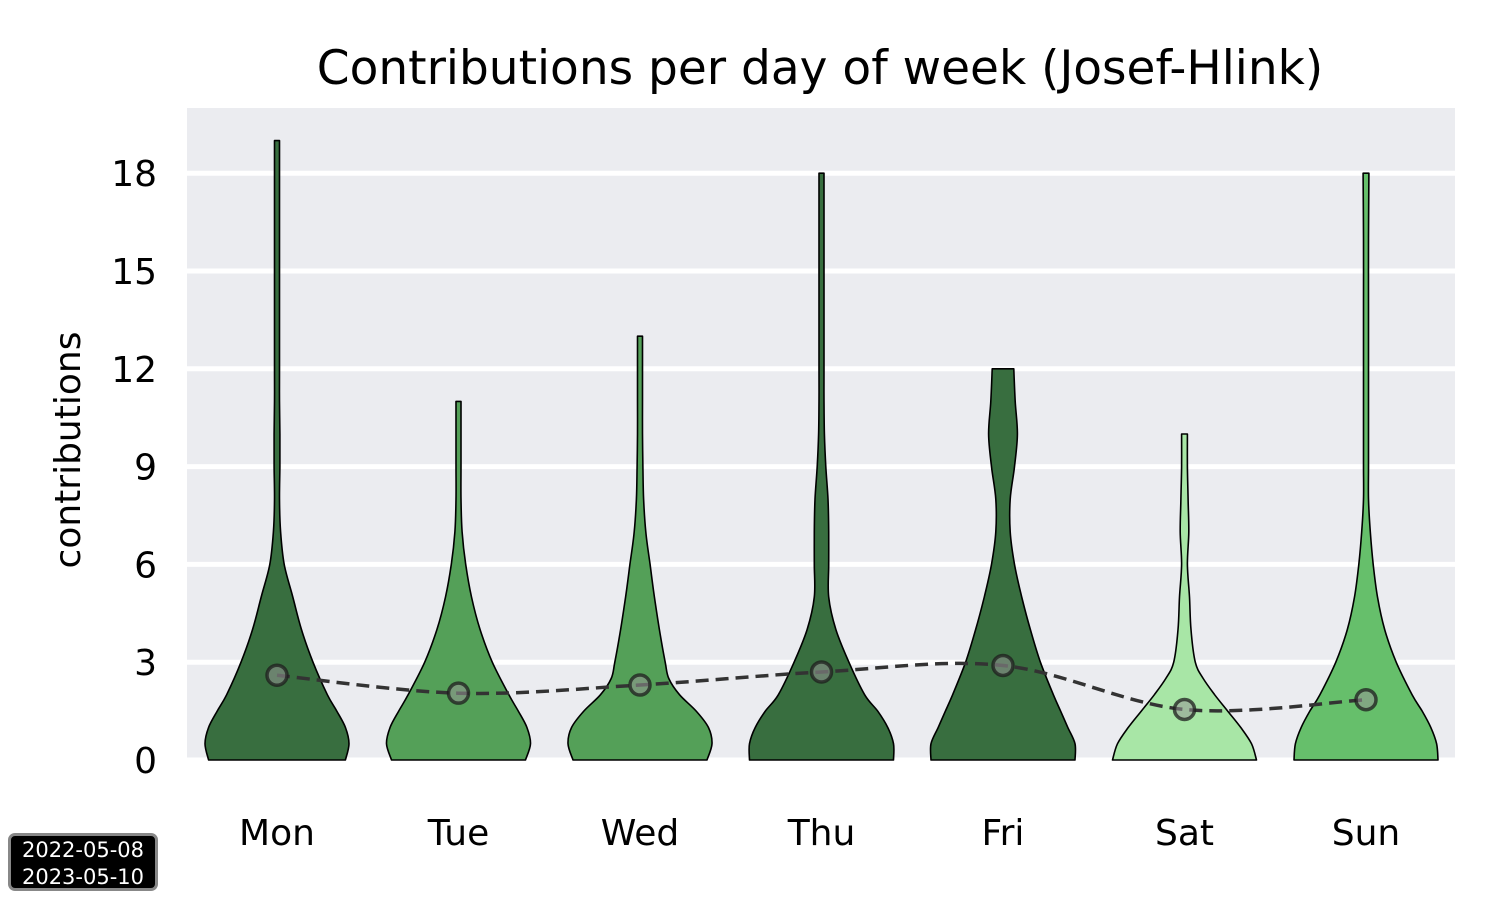  Describe the element at coordinates (640, 548) in the screenshot. I see `violin-wed` at that location.